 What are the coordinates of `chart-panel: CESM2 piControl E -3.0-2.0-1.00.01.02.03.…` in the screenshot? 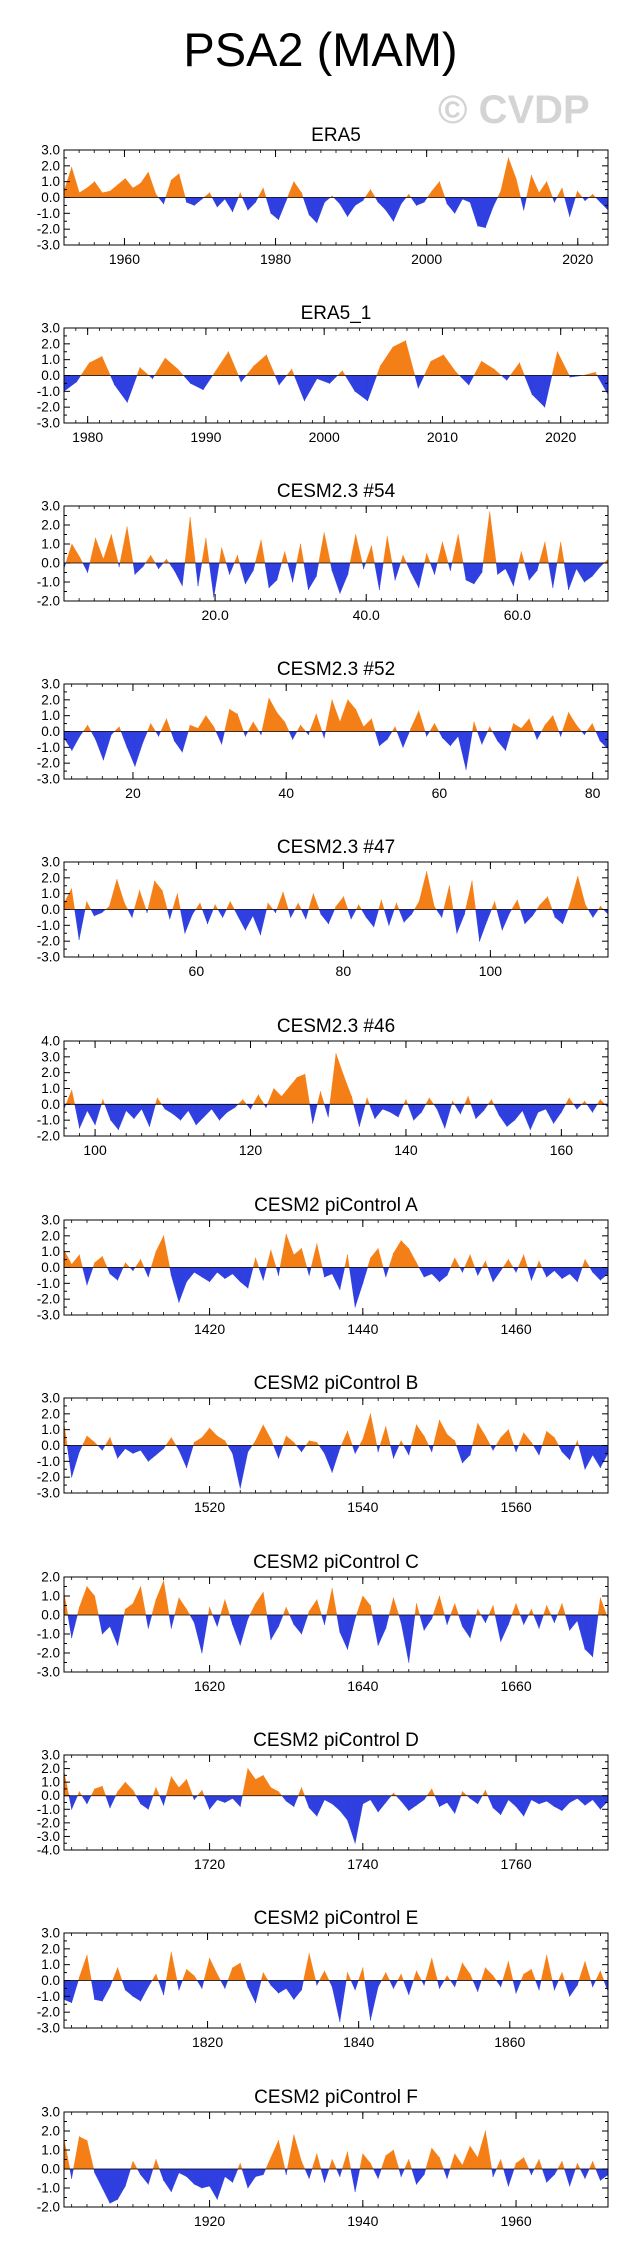 It's located at (323, 1979).